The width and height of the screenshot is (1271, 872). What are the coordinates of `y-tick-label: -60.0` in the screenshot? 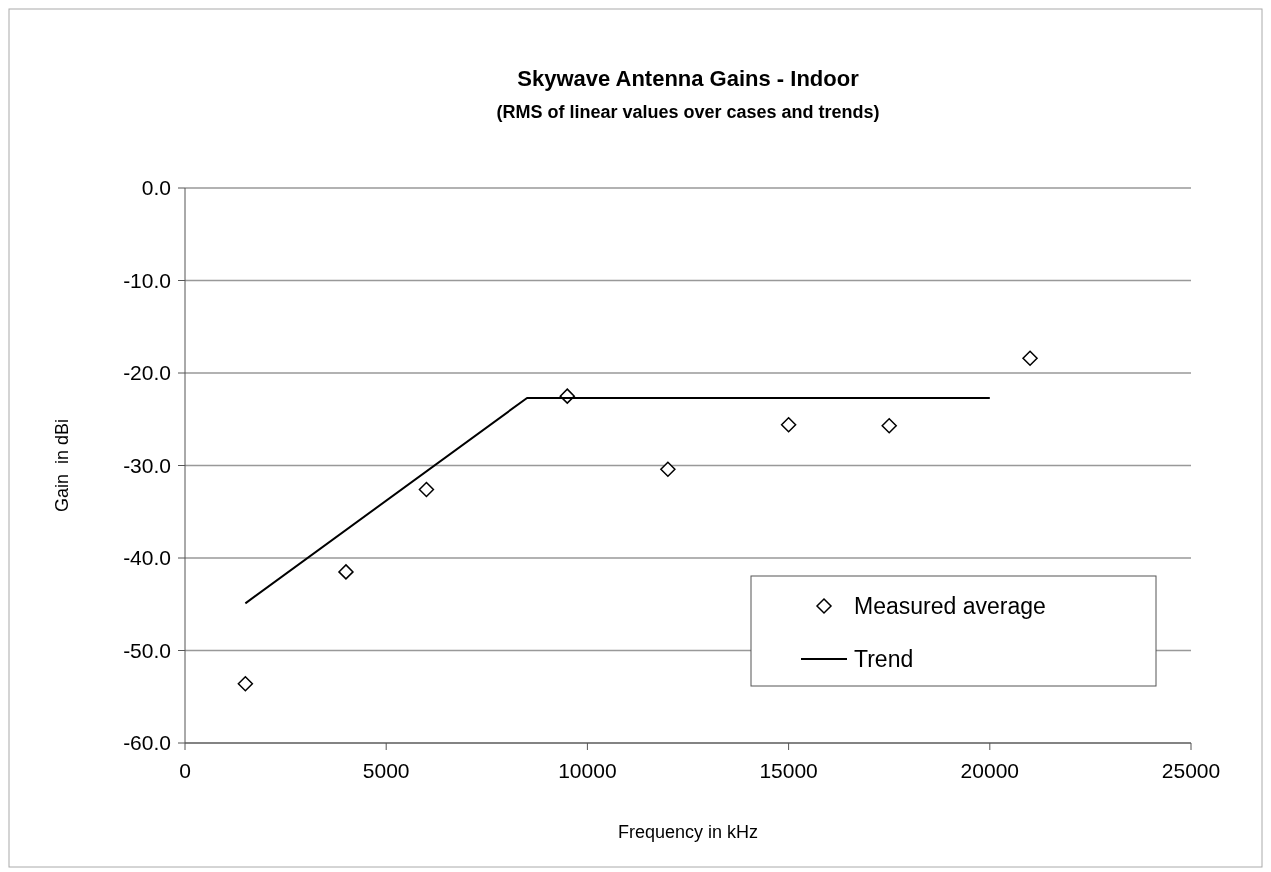 It's located at (147, 742).